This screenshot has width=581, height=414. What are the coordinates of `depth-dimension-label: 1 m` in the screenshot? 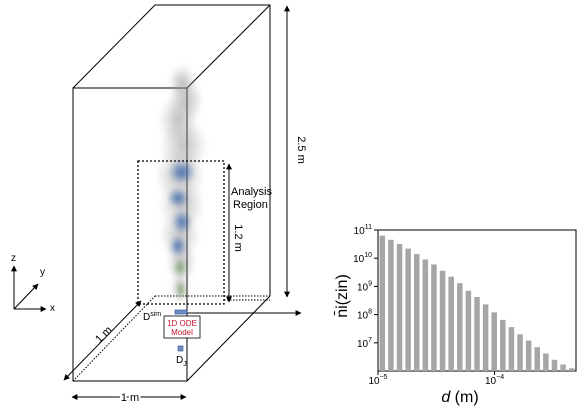 It's located at (103, 334).